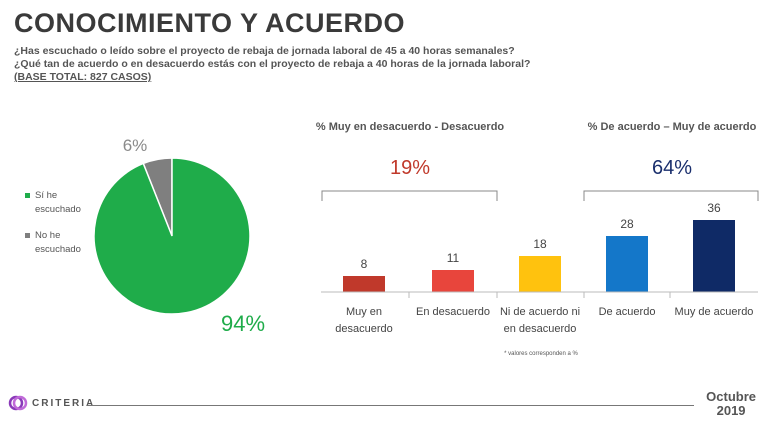 The height and width of the screenshot is (431, 784). What do you see at coordinates (453, 312) in the screenshot?
I see `category-label-1-line0: En desacuerdo` at bounding box center [453, 312].